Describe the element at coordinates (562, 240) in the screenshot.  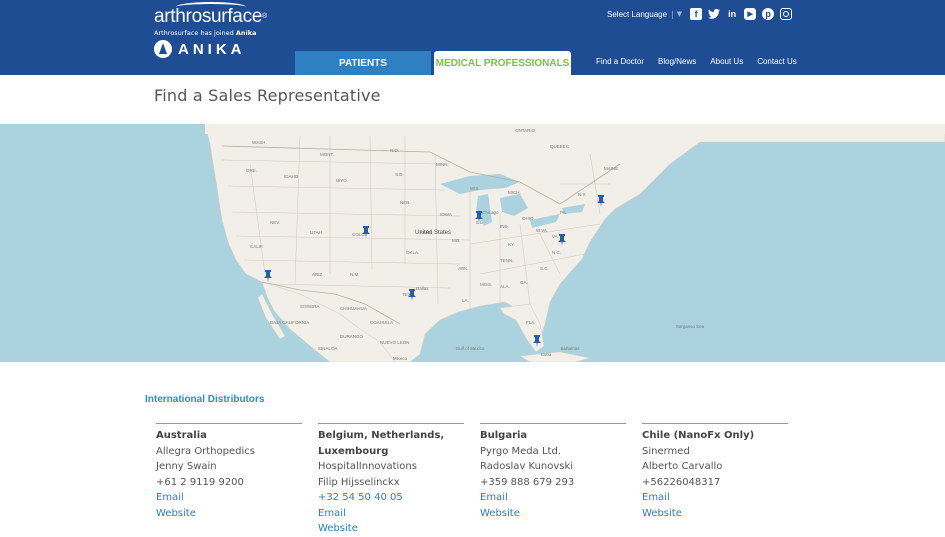
I see `map-pin-virginia` at that location.